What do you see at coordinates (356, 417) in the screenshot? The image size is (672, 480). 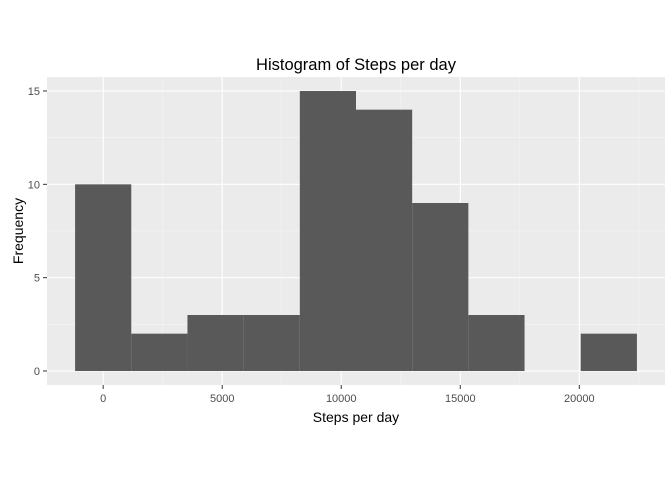 I see `x-axis-title: Steps per day` at bounding box center [356, 417].